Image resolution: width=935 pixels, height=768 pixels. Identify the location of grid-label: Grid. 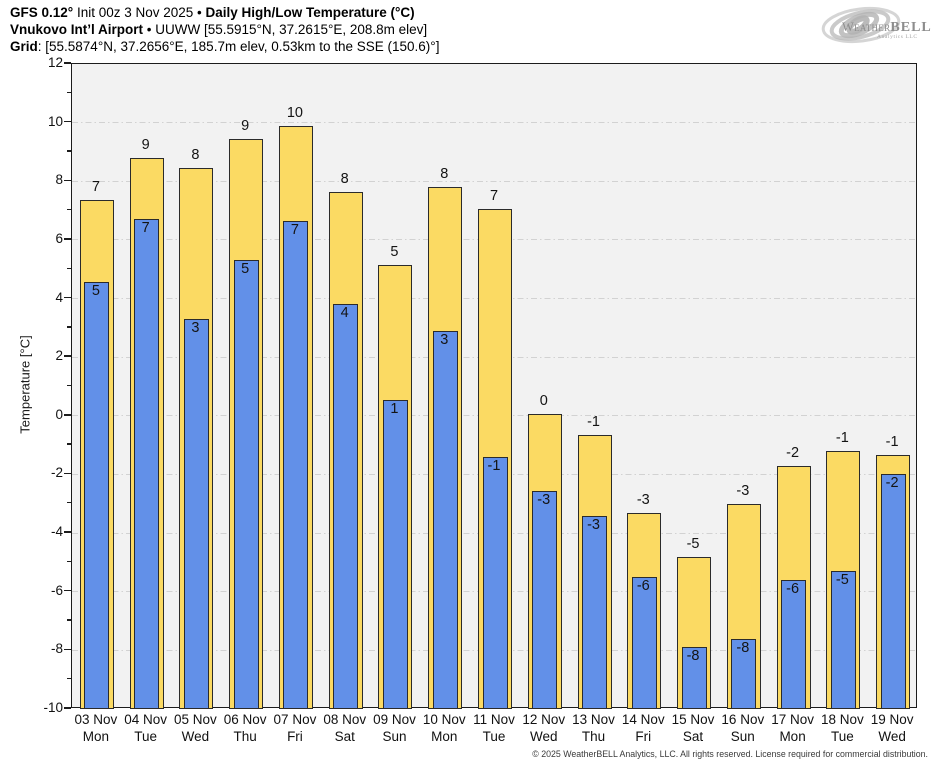
(24, 46).